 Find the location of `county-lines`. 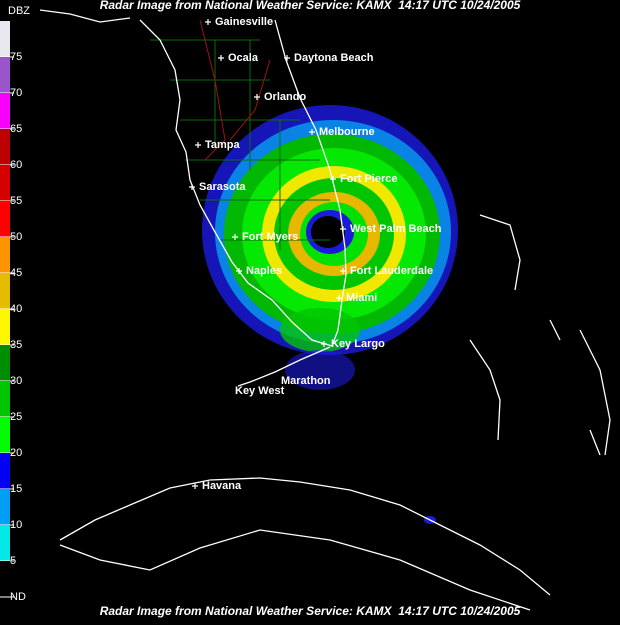

county-lines is located at coordinates (240, 134).